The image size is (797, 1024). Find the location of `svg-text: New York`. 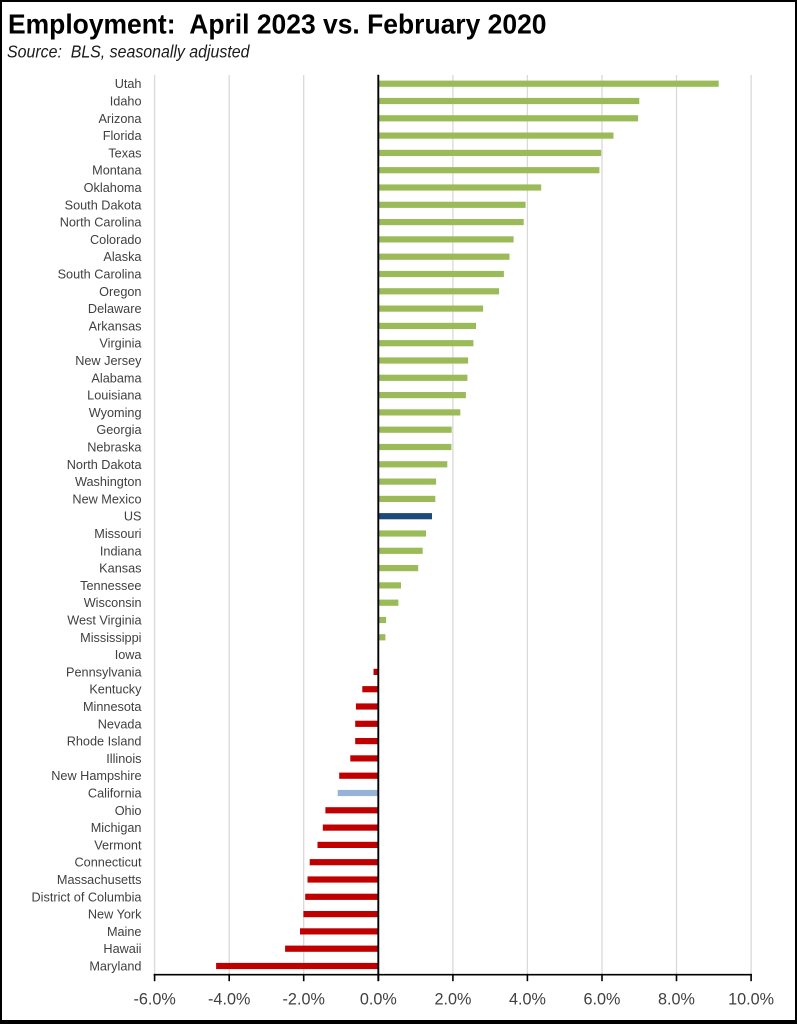

svg-text: New York is located at coordinates (115, 915).